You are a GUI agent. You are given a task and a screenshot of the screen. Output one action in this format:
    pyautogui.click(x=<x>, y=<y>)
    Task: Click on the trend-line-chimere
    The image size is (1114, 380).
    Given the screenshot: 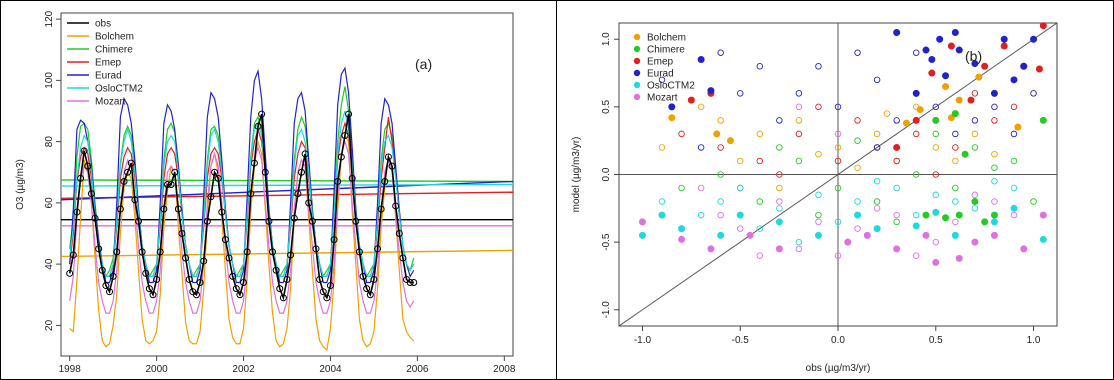 What is the action you would take?
    pyautogui.click(x=287, y=181)
    